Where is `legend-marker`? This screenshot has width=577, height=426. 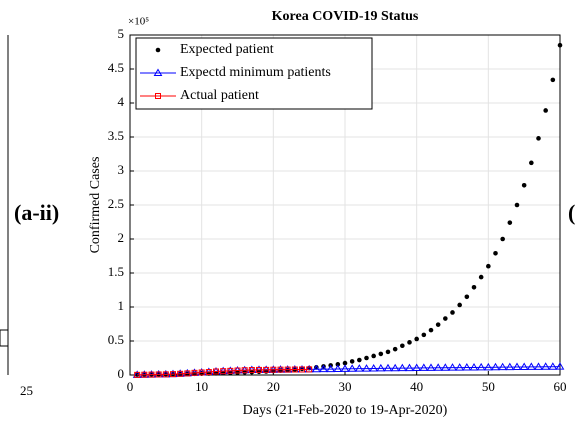 legend-marker is located at coordinates (158, 96).